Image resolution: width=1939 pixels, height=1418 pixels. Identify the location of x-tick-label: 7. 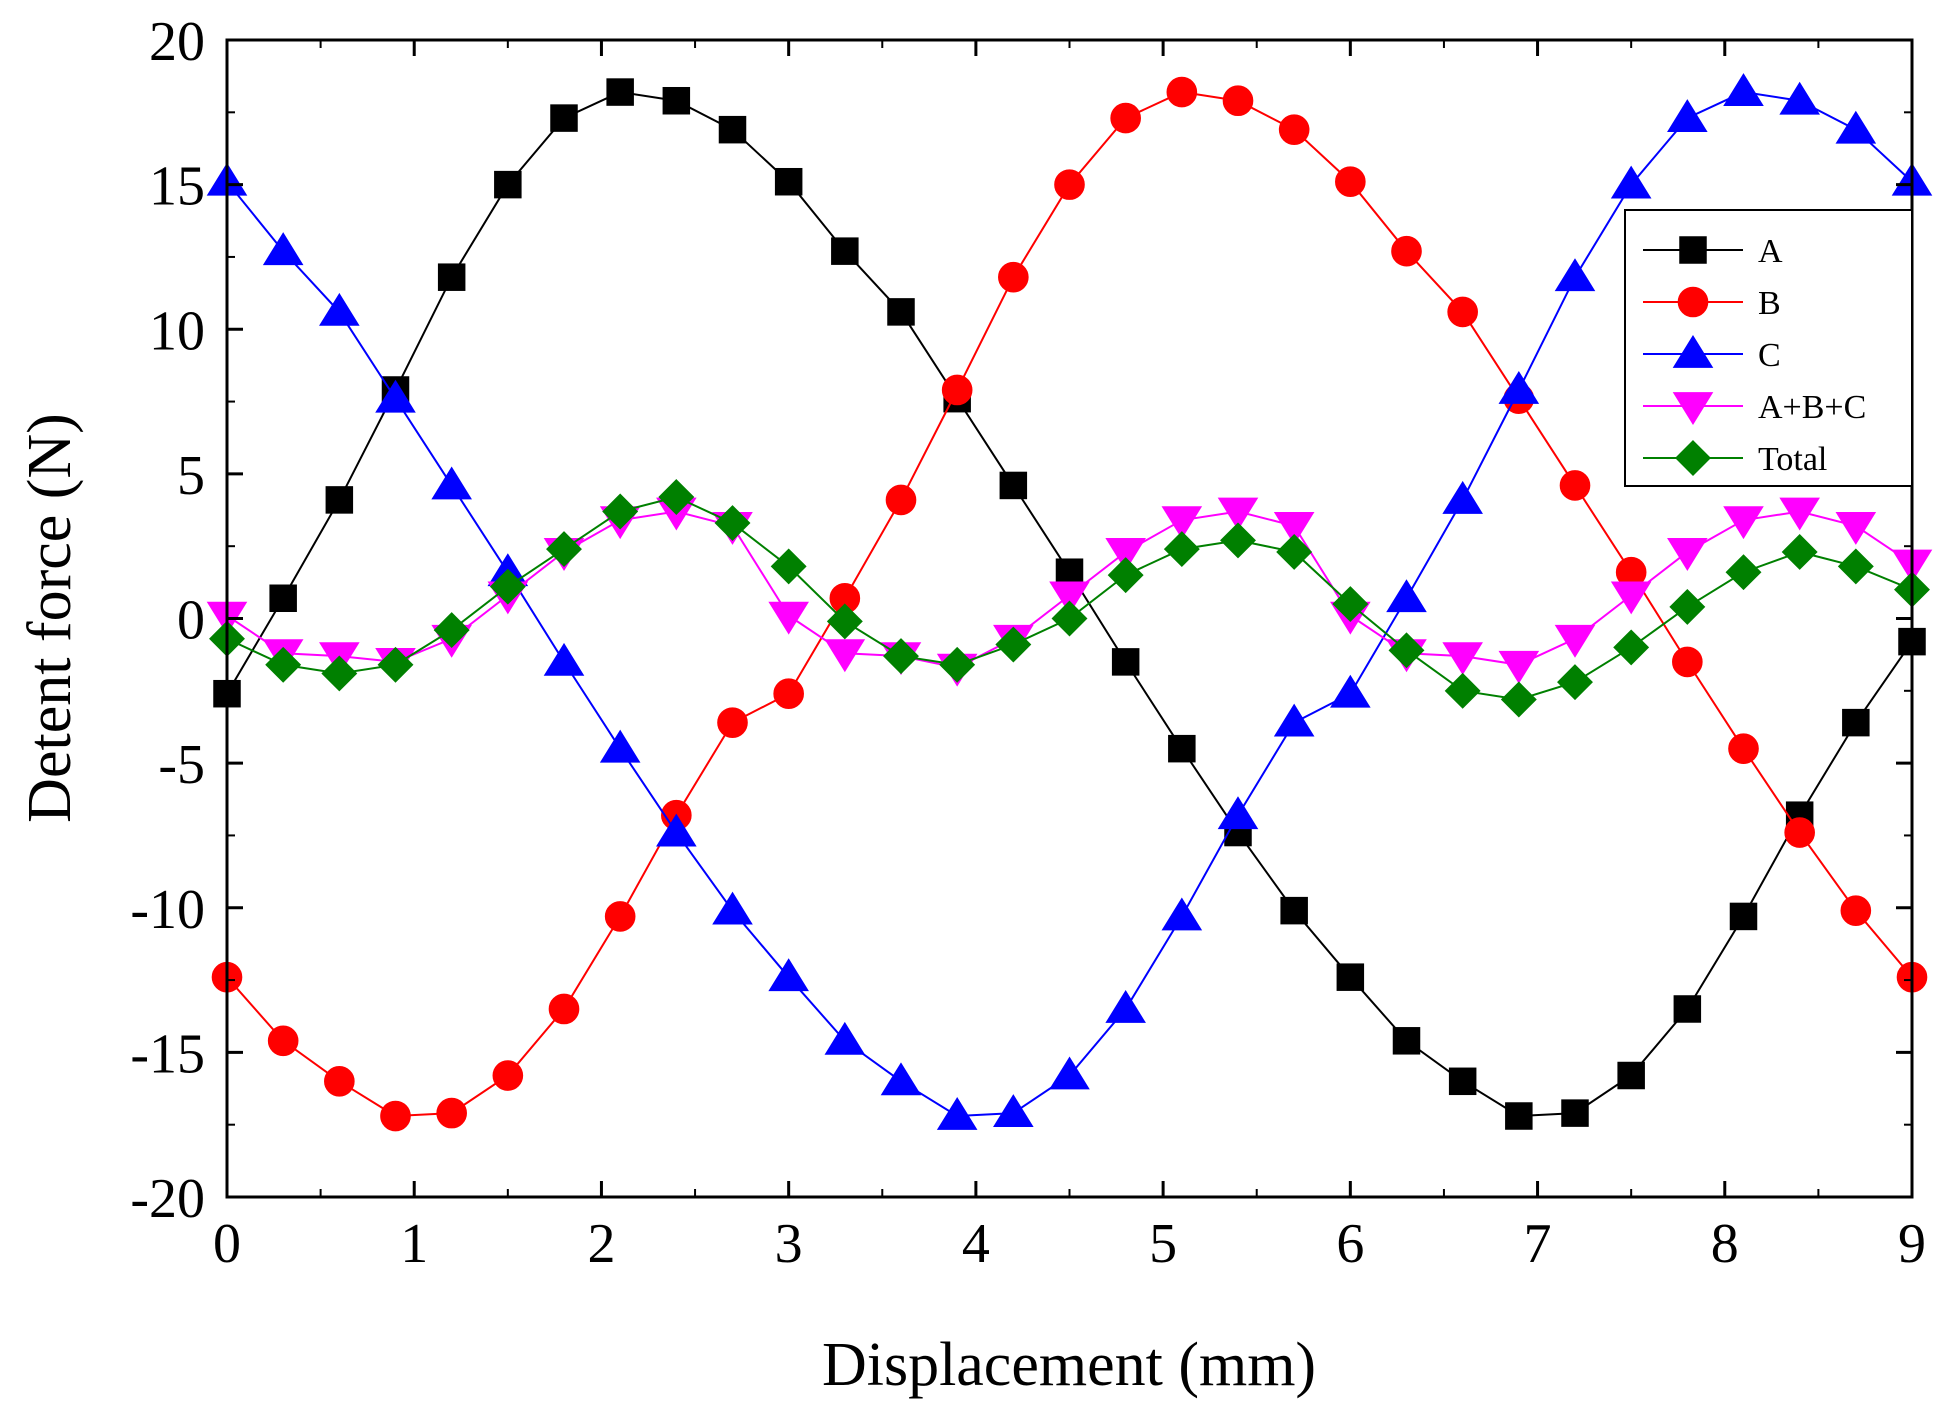
(1538, 1244).